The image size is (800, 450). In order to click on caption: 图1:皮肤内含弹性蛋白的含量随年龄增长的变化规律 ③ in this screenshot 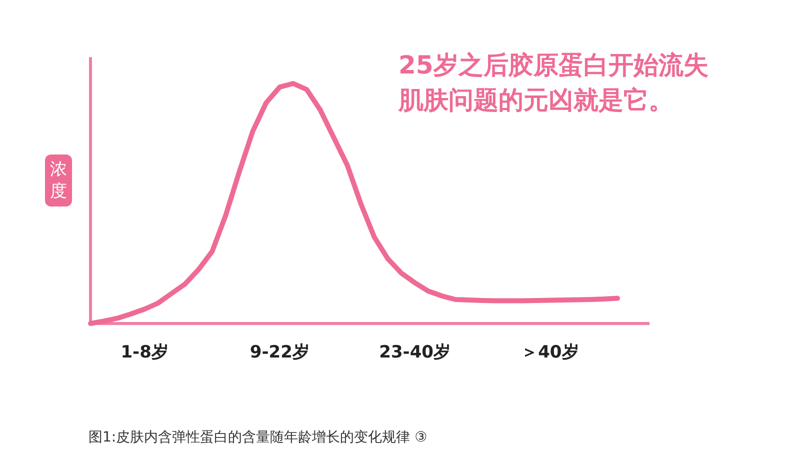, I will do `click(258, 438)`.